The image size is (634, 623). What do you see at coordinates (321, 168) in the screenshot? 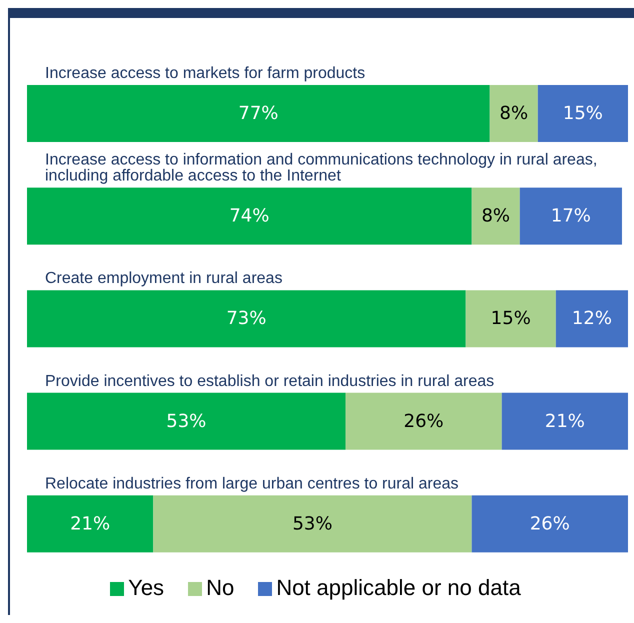
I see `y-tick-label: Increase access to information and communications technology in rural areas, including affordable access to the Internet` at bounding box center [321, 168].